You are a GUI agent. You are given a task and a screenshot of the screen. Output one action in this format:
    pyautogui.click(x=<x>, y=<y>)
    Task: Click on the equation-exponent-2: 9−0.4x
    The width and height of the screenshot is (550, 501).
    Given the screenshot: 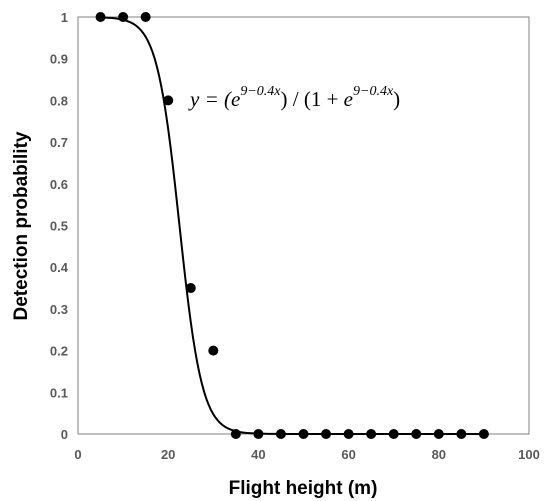 What is the action you would take?
    pyautogui.click(x=373, y=91)
    